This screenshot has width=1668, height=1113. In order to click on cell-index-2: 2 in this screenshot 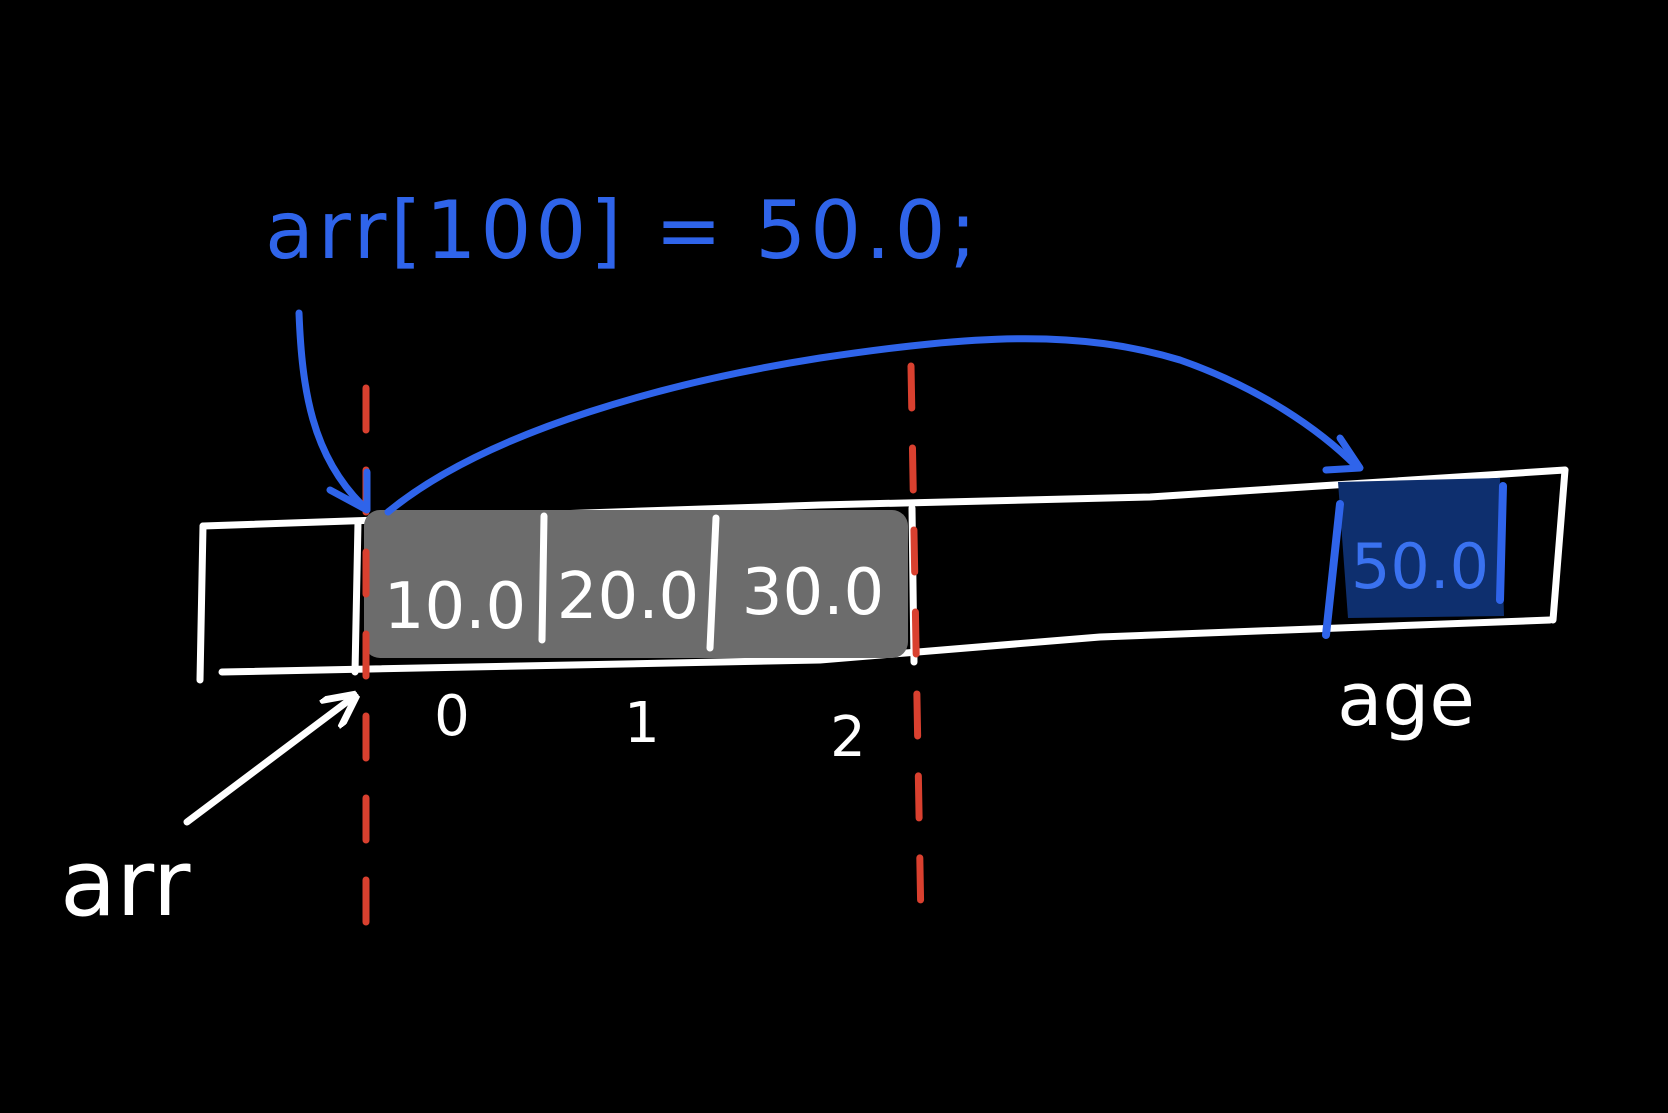, I will do `click(848, 737)`.